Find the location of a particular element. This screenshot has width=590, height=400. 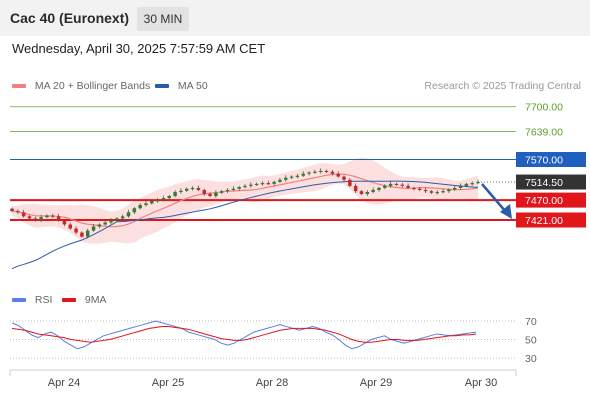

legend-swatch-ma20 is located at coordinates (19, 86).